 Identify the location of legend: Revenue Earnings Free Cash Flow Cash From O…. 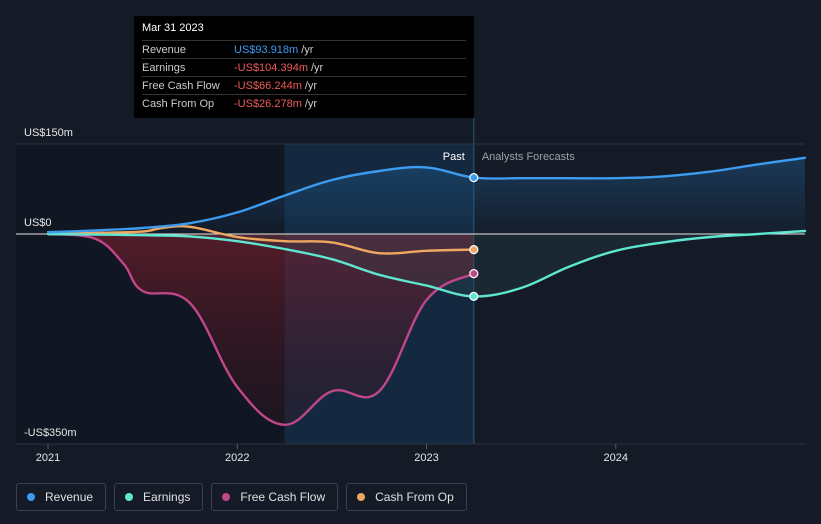
(241, 497).